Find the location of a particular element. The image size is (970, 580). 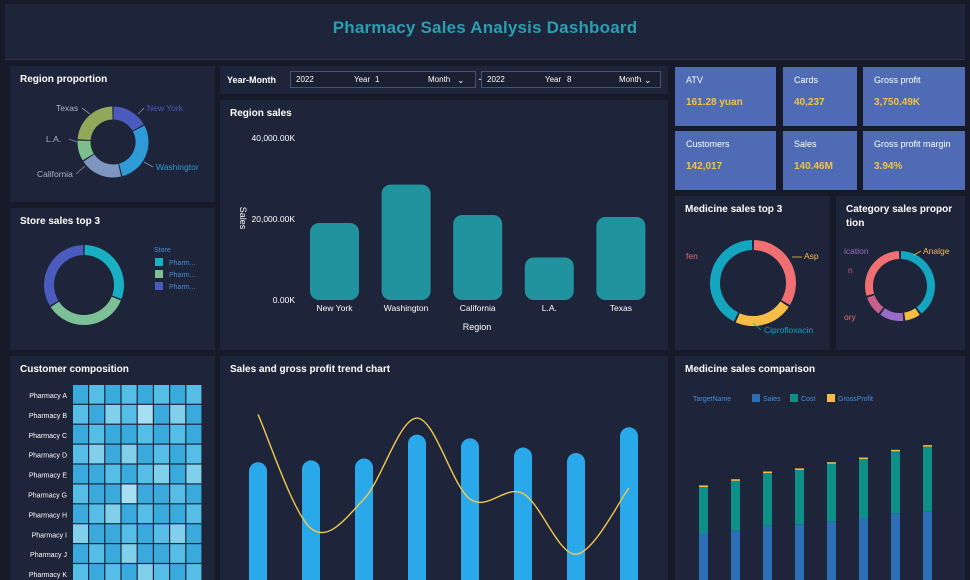

heatmap-row-label: Pharmacy E is located at coordinates (48, 476).